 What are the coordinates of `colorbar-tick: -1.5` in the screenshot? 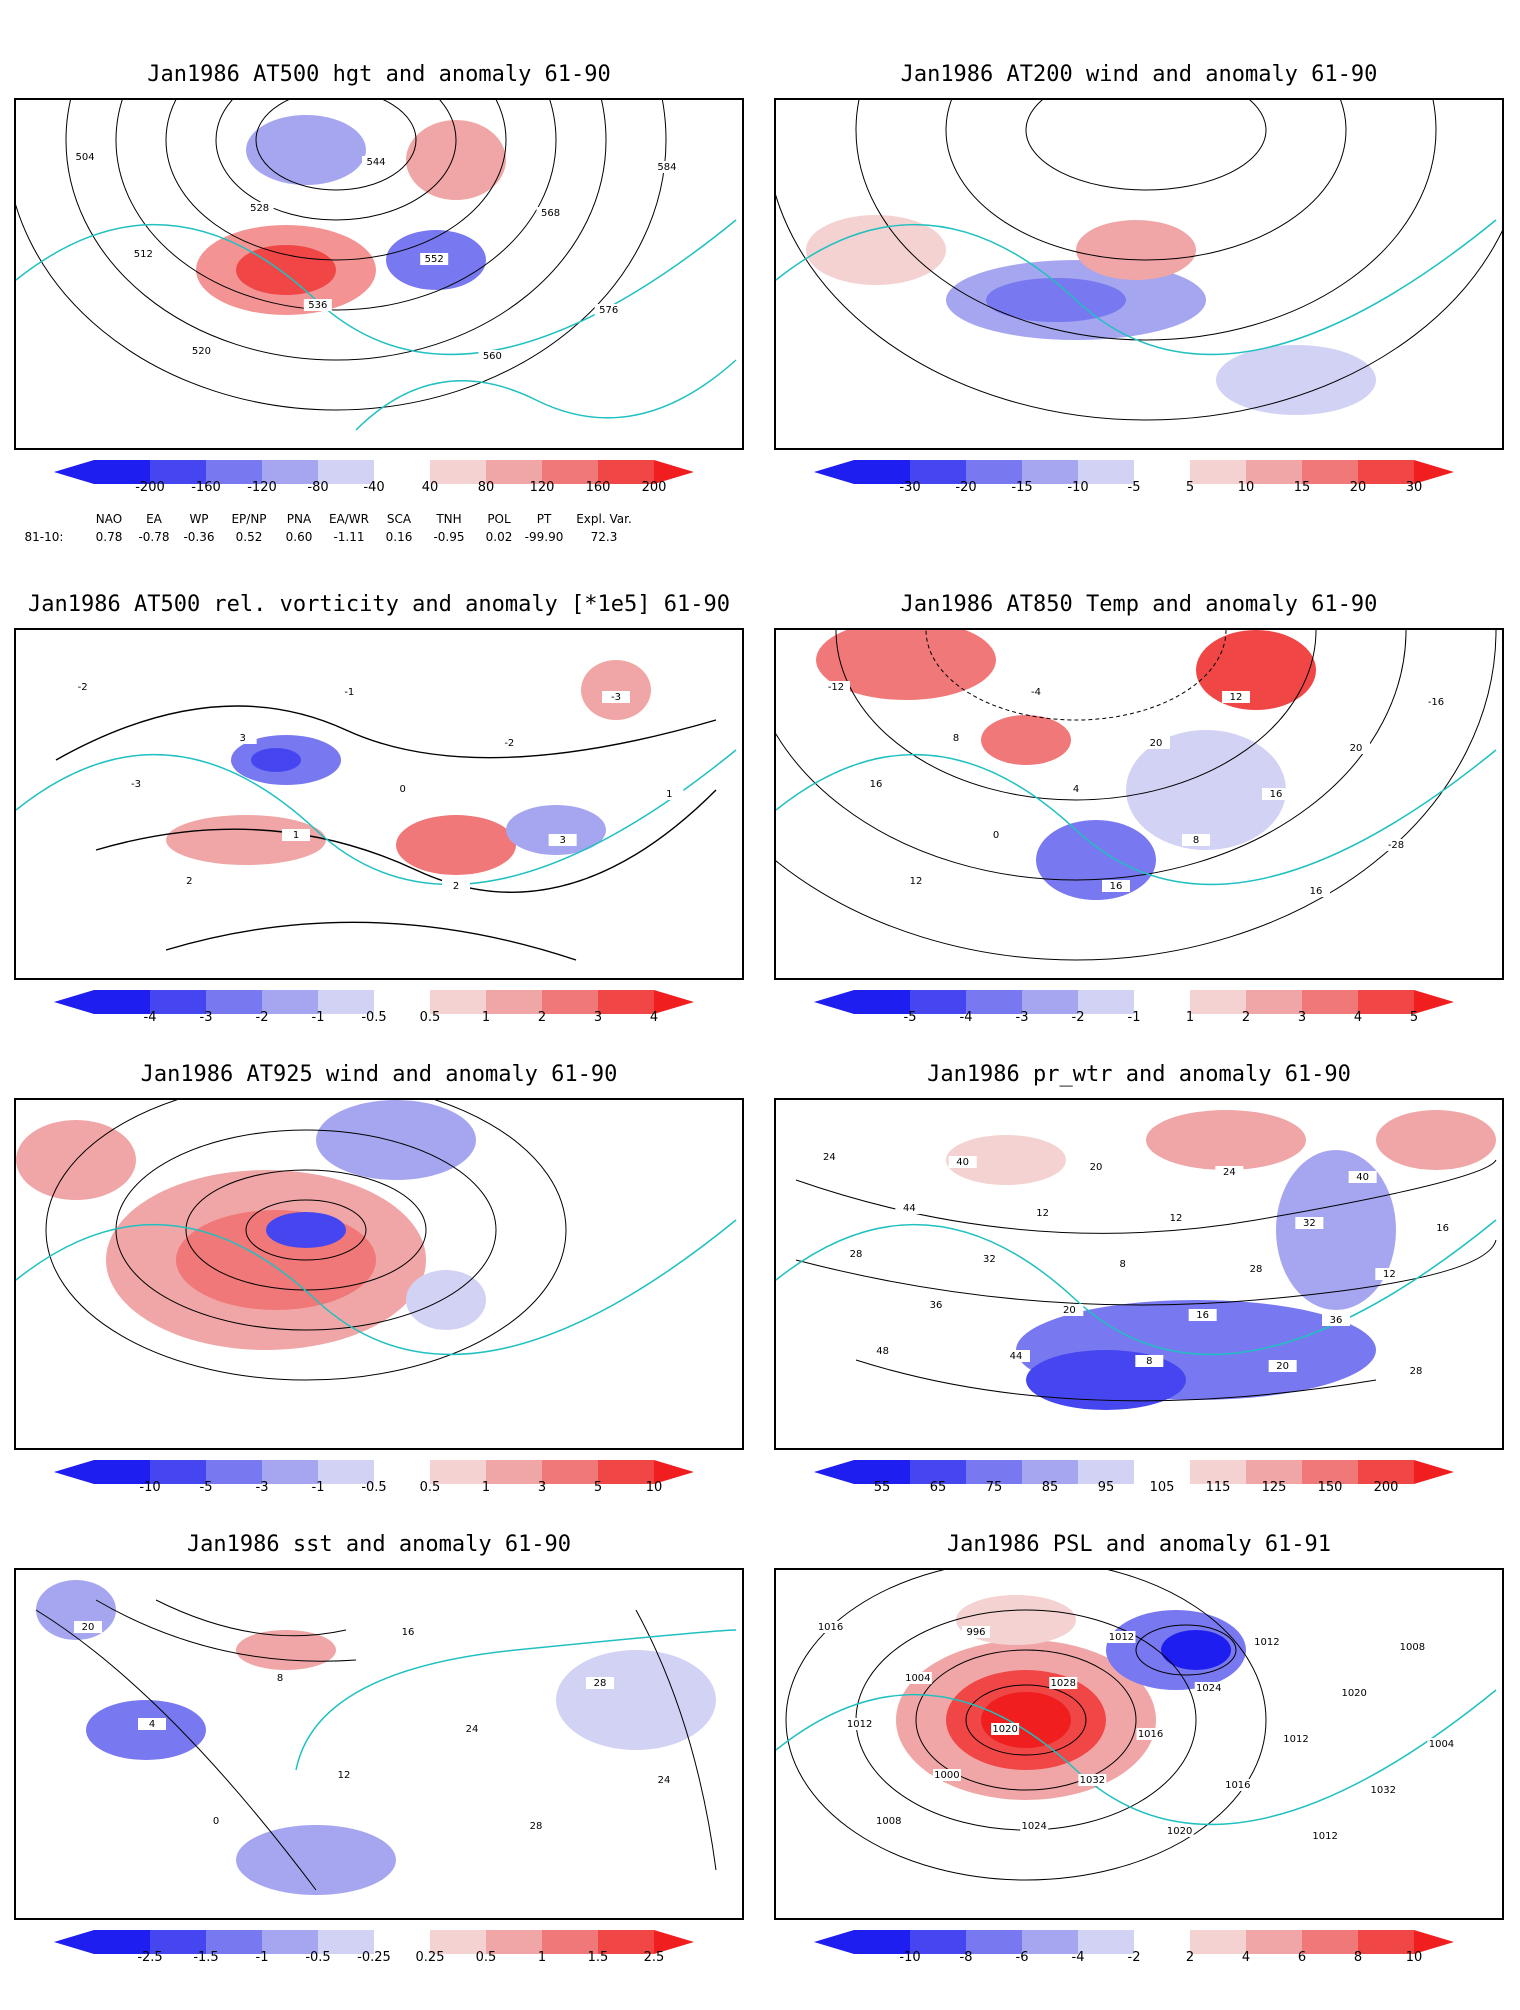 It's located at (206, 1957).